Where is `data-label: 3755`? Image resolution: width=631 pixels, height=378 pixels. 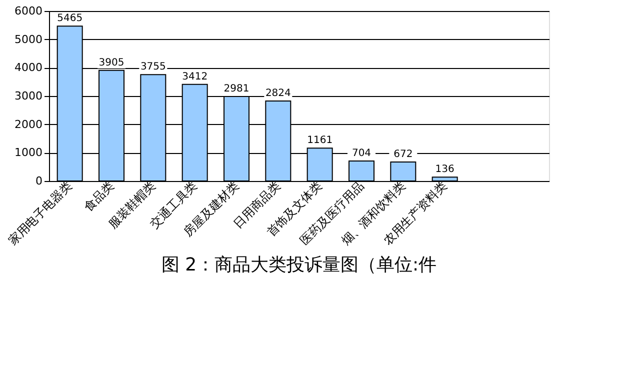
data-label: 3755 is located at coordinates (153, 67).